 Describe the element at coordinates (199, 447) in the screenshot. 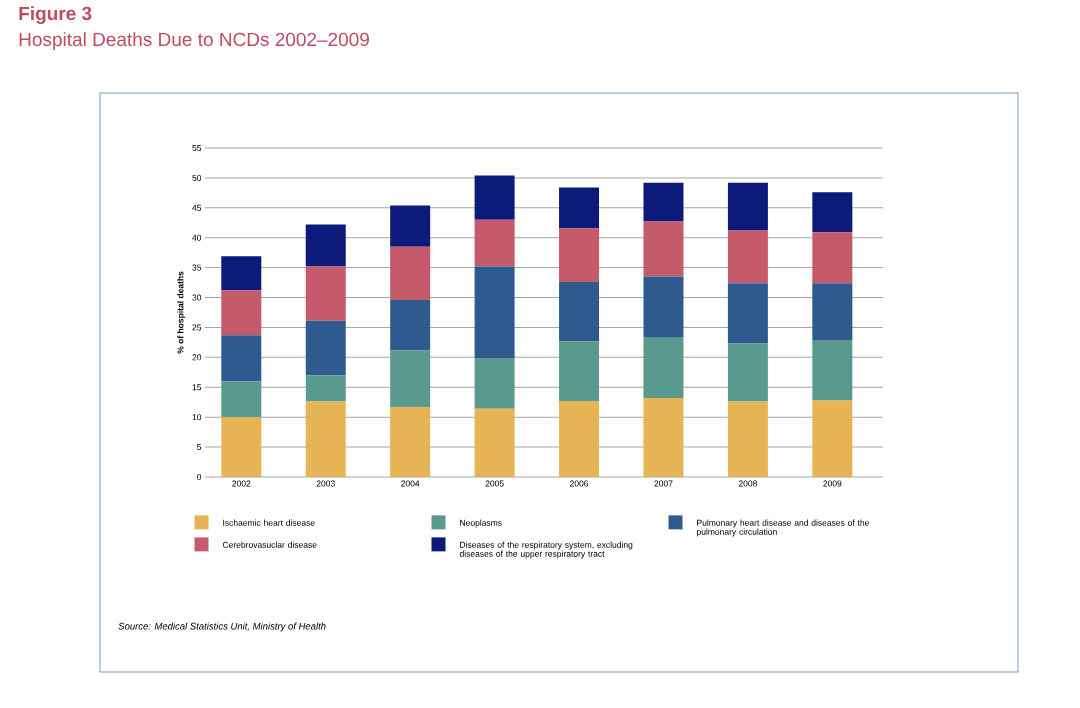

I see `y-tick-label: 5` at that location.